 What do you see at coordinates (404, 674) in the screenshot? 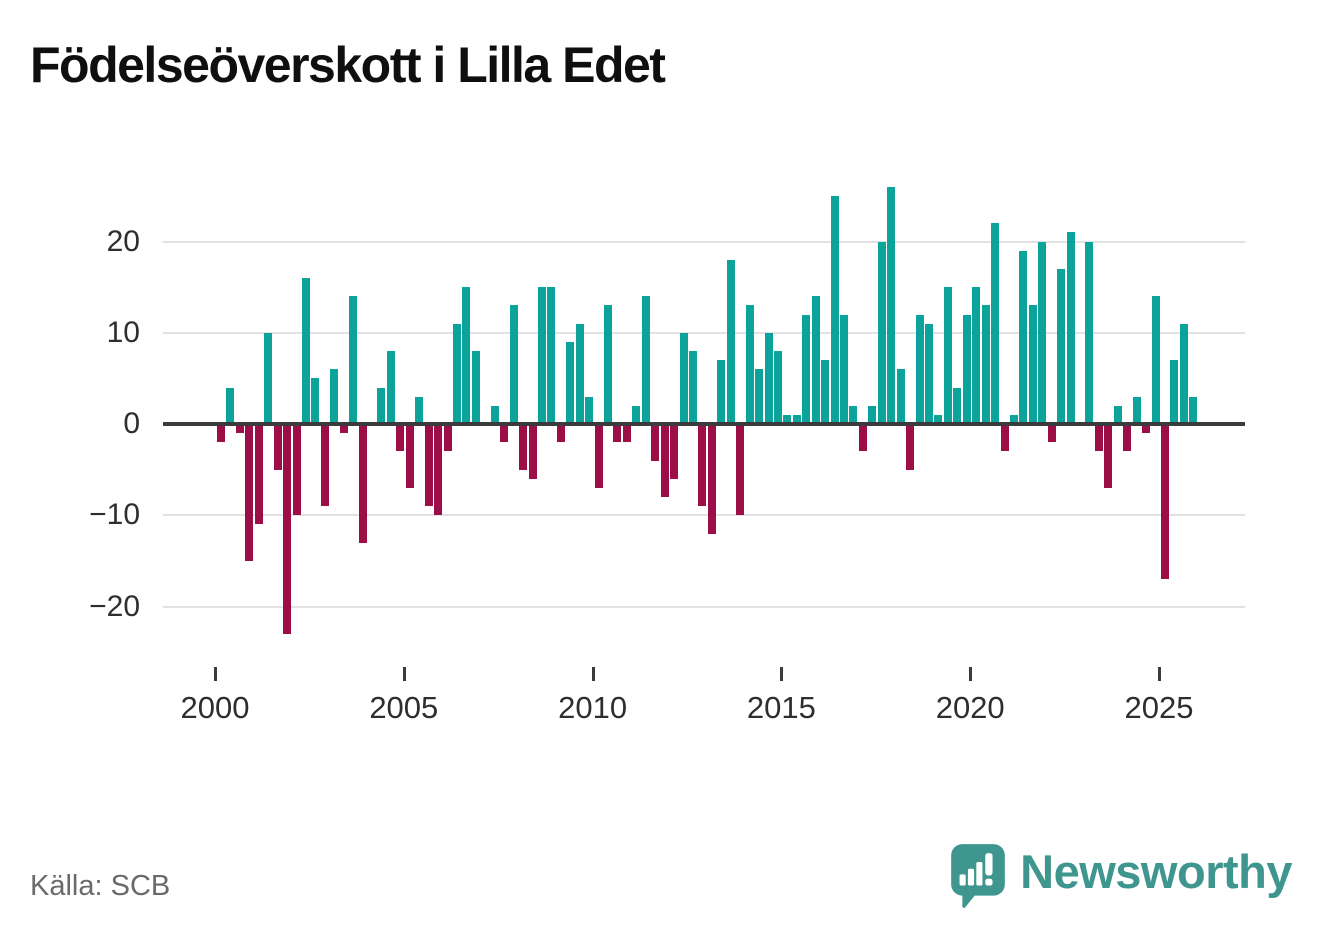
I see `x-axis-tick-2005` at bounding box center [404, 674].